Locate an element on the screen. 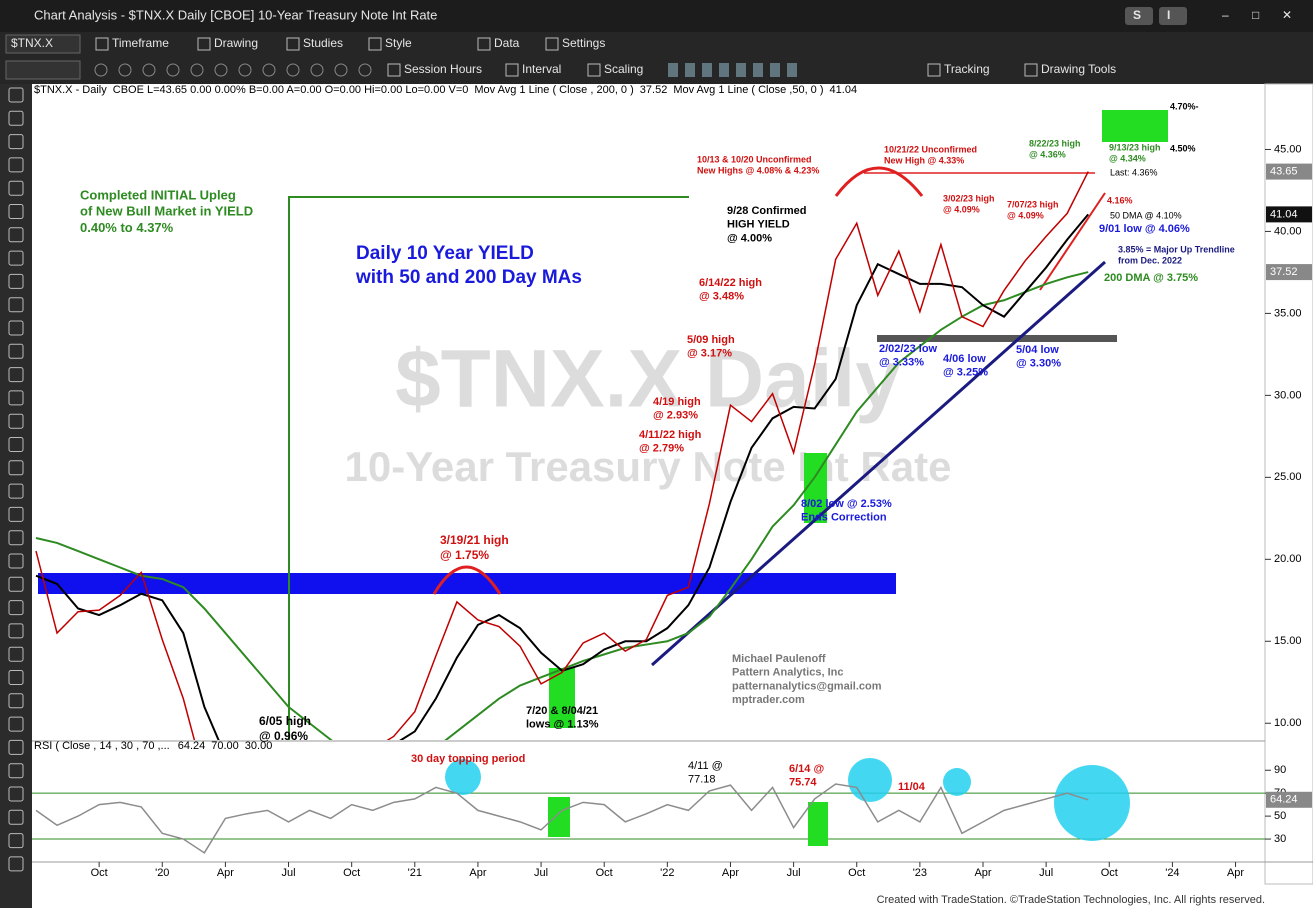 The width and height of the screenshot is (1313, 913). toolbar-item: Settings is located at coordinates (583, 43).